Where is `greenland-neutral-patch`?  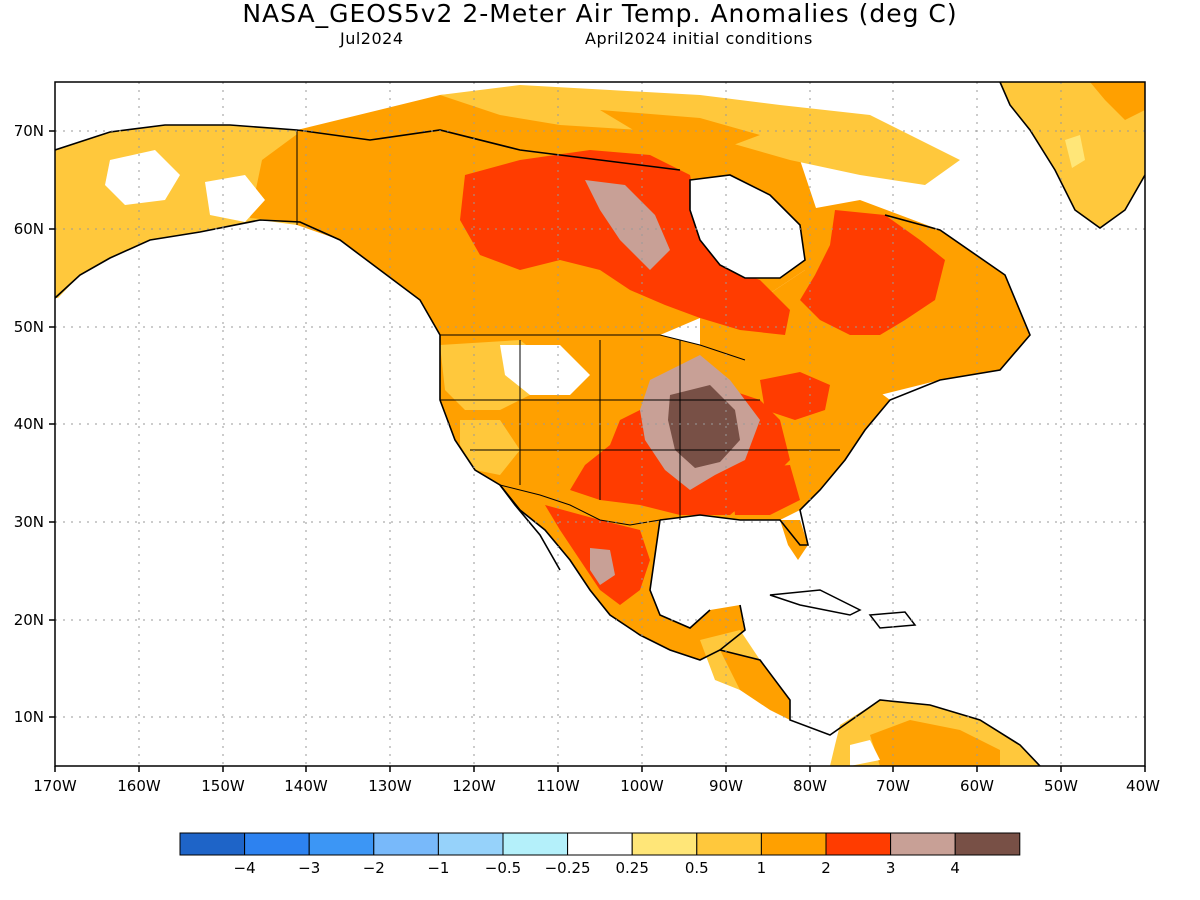 greenland-neutral-patch is located at coordinates (1075, 151).